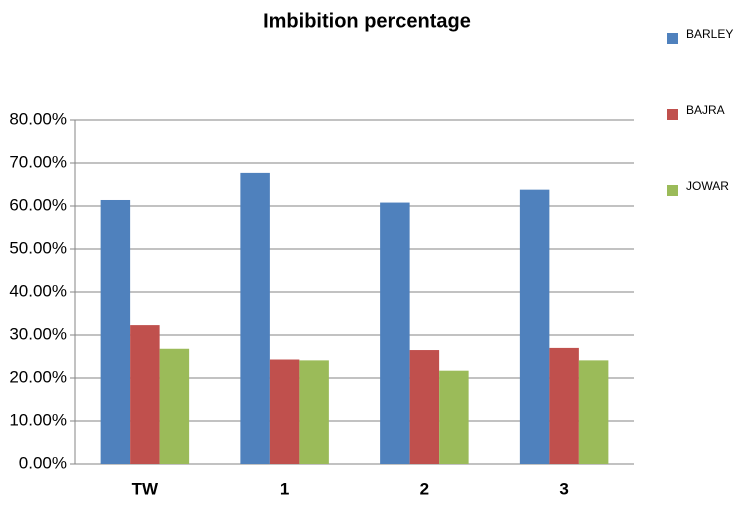 Image resolution: width=745 pixels, height=509 pixels. I want to click on x-tick-label: 3, so click(563, 488).